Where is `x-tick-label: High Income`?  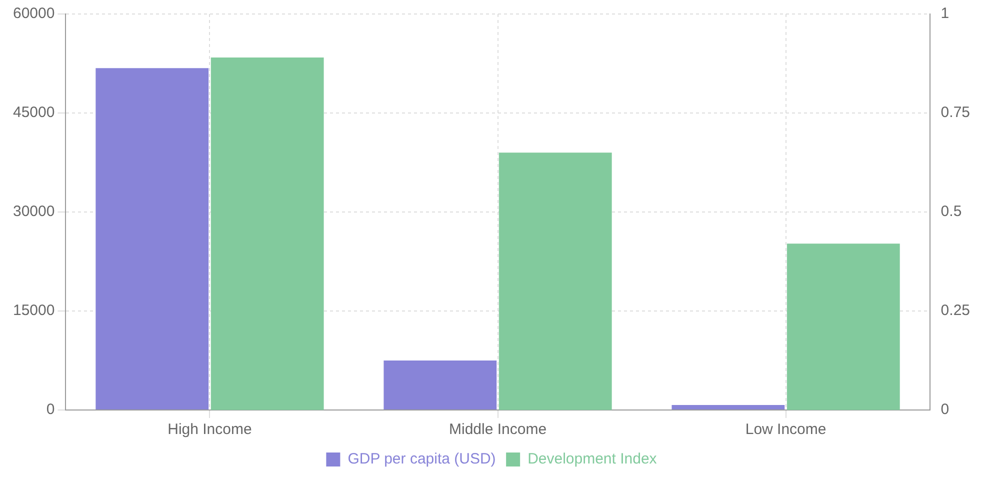
x-tick-label: High Income is located at coordinates (210, 429).